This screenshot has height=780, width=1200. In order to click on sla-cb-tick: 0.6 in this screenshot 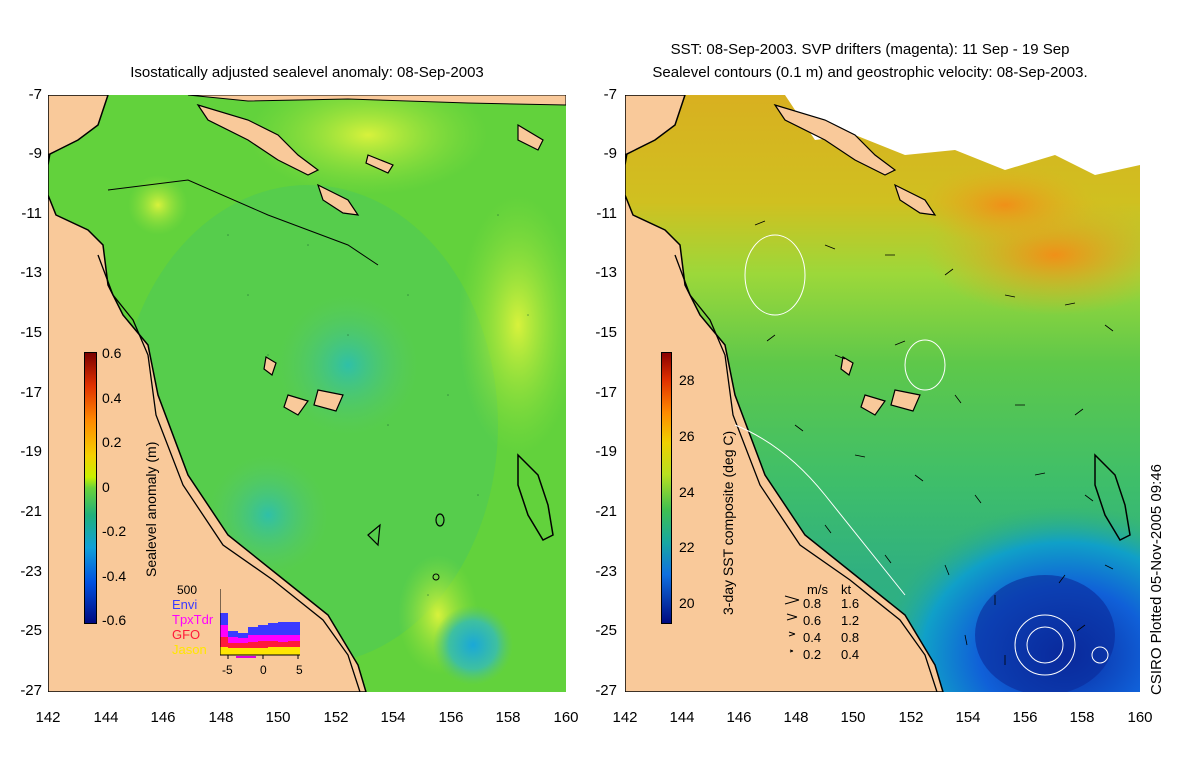, I will do `click(112, 353)`.